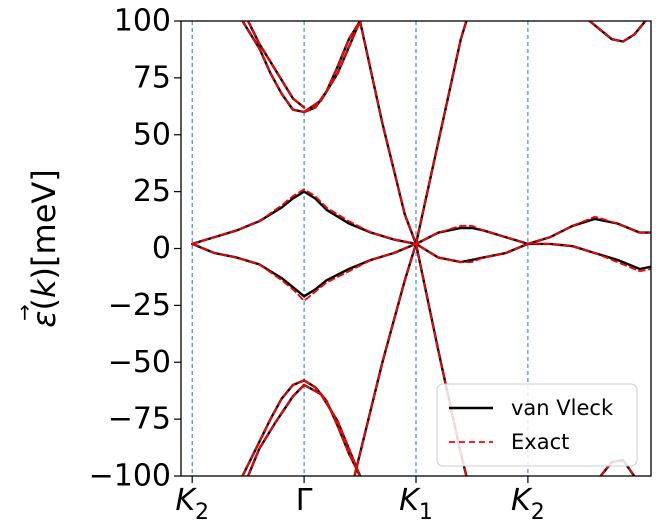  What do you see at coordinates (192, 503) in the screenshot?
I see `x-tick-label-0: K2` at bounding box center [192, 503].